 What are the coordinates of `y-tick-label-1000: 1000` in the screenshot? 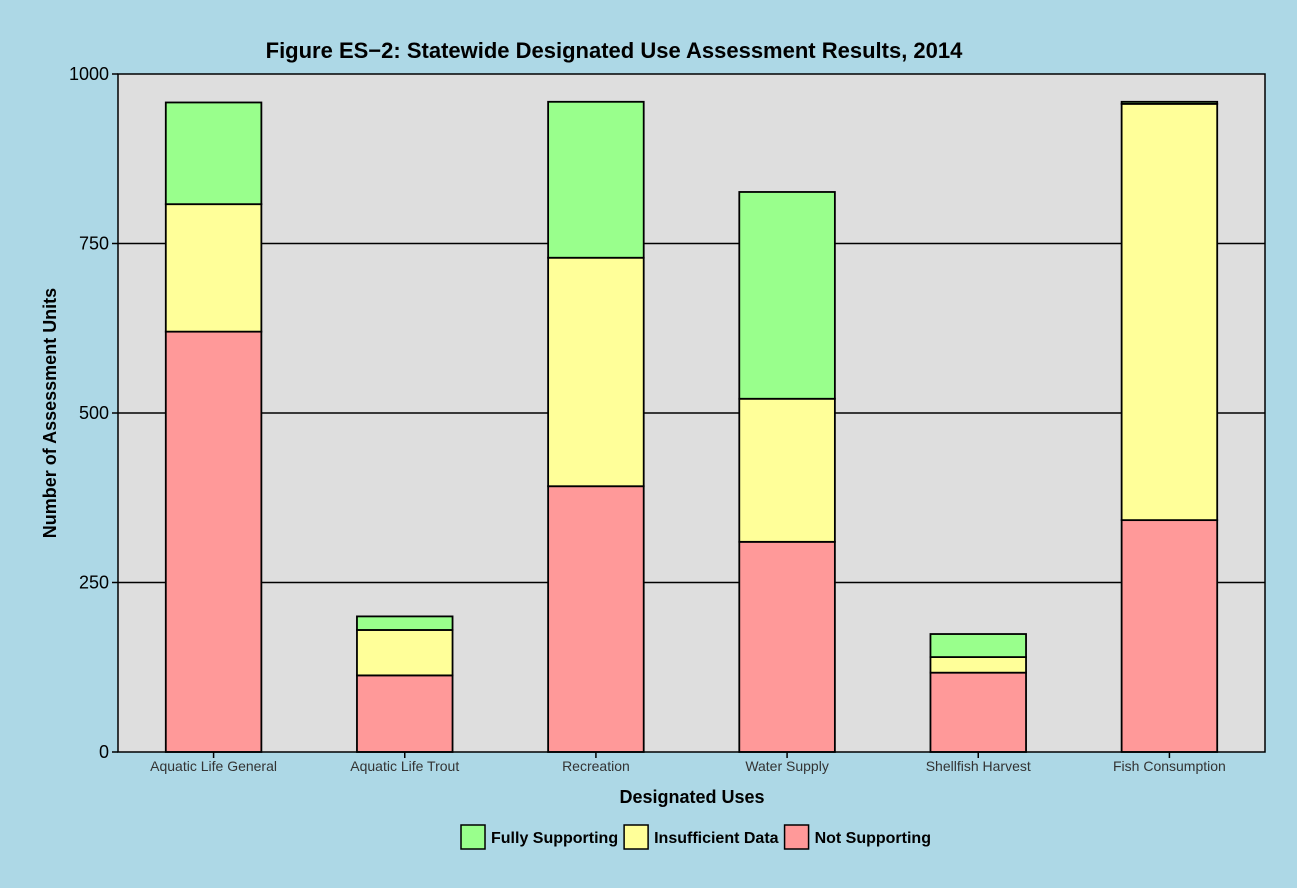 It's located at (89, 74).